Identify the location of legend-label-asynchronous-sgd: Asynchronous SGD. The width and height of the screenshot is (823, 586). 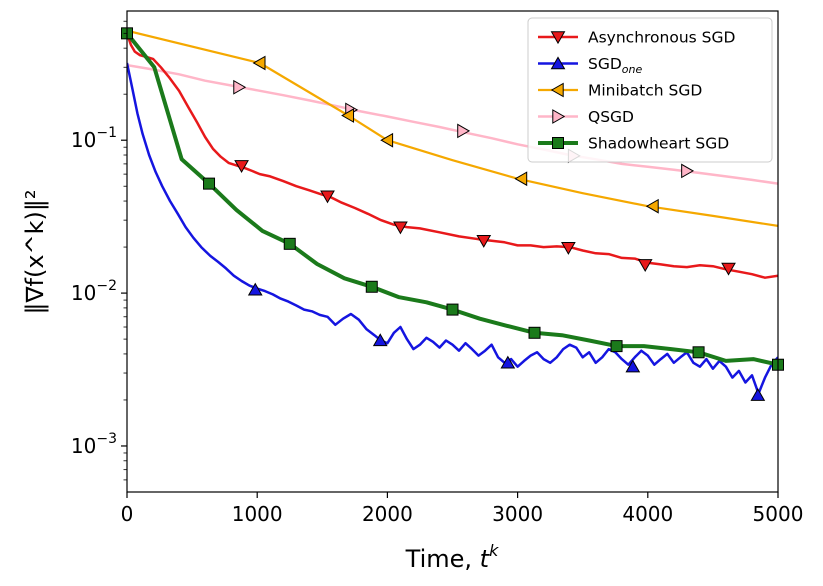
(662, 38).